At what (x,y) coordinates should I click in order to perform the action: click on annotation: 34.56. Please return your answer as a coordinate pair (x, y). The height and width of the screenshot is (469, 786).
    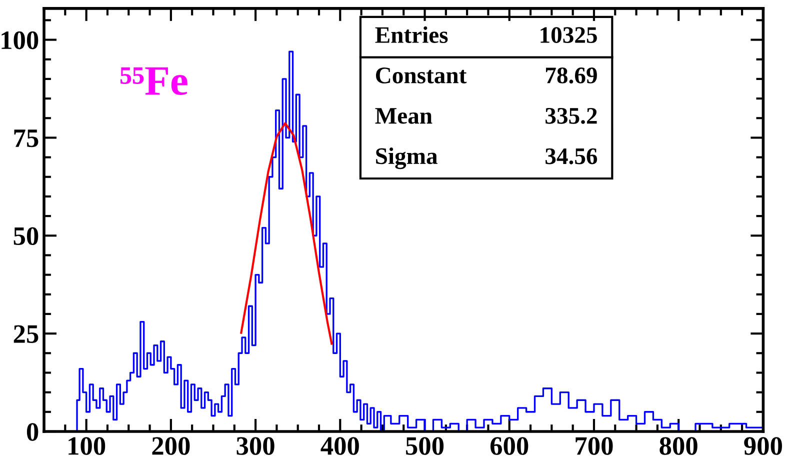
    Looking at the image, I should click on (572, 156).